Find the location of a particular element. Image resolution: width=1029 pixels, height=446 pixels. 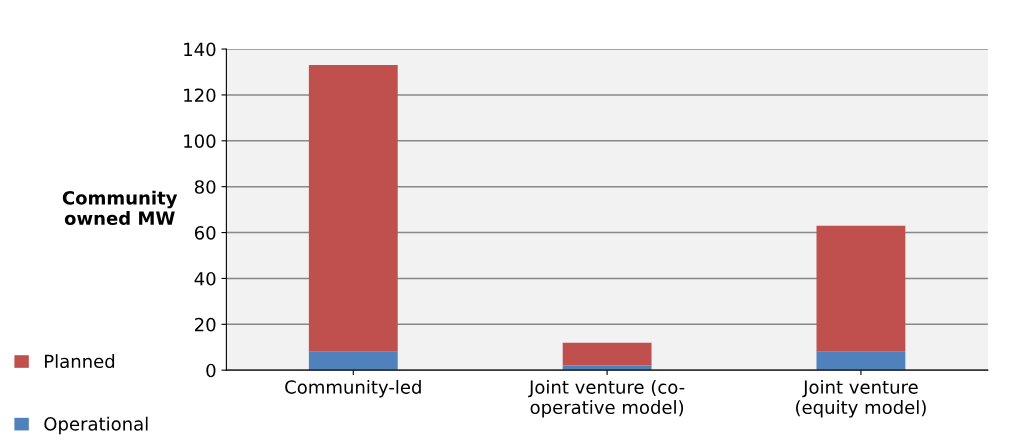

y-tick-label: 20 is located at coordinates (205, 324).